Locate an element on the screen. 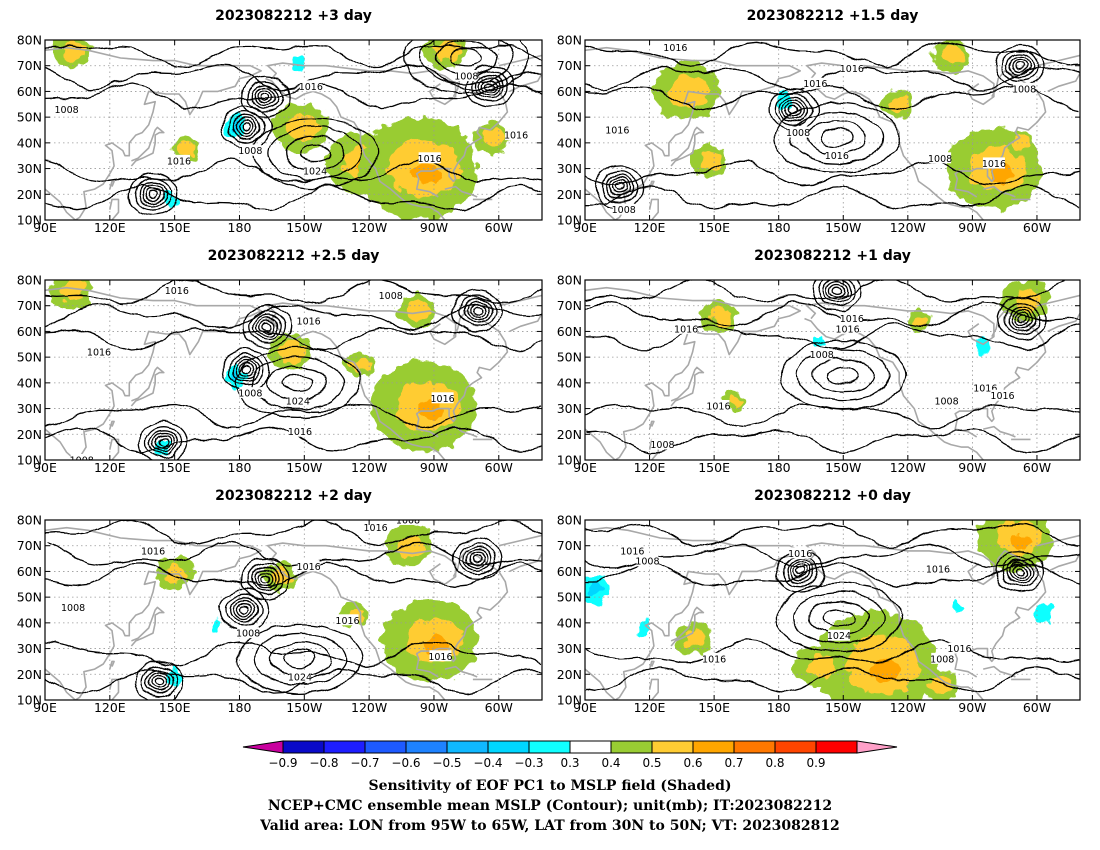  negative-sensitivity-area is located at coordinates (215, 625).